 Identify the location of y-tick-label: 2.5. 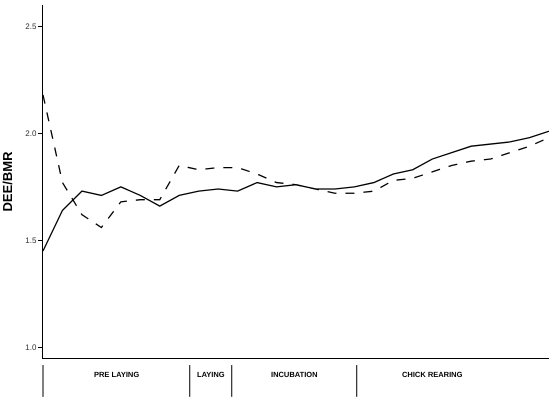
(31, 27).